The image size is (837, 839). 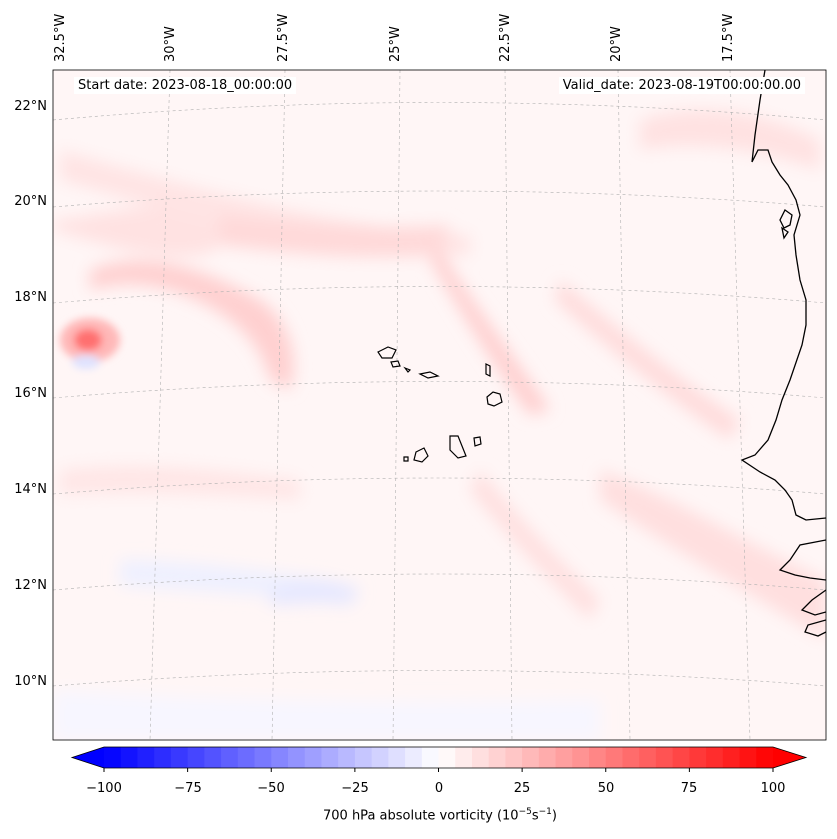 What do you see at coordinates (395, 44) in the screenshot?
I see `lon-label-25w: 25°W` at bounding box center [395, 44].